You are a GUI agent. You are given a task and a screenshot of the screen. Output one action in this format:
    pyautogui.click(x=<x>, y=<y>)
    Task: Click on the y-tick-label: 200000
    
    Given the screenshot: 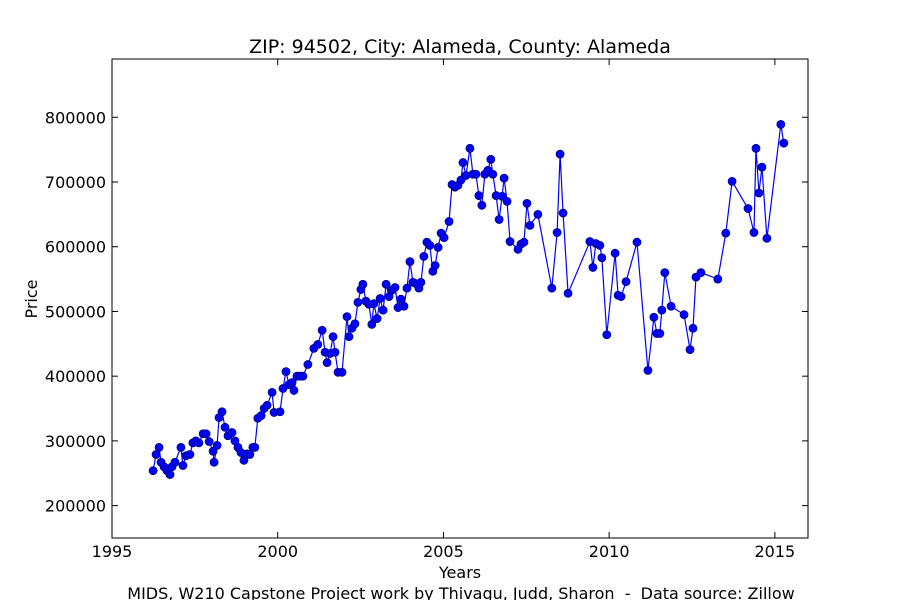 What is the action you would take?
    pyautogui.click(x=75, y=506)
    